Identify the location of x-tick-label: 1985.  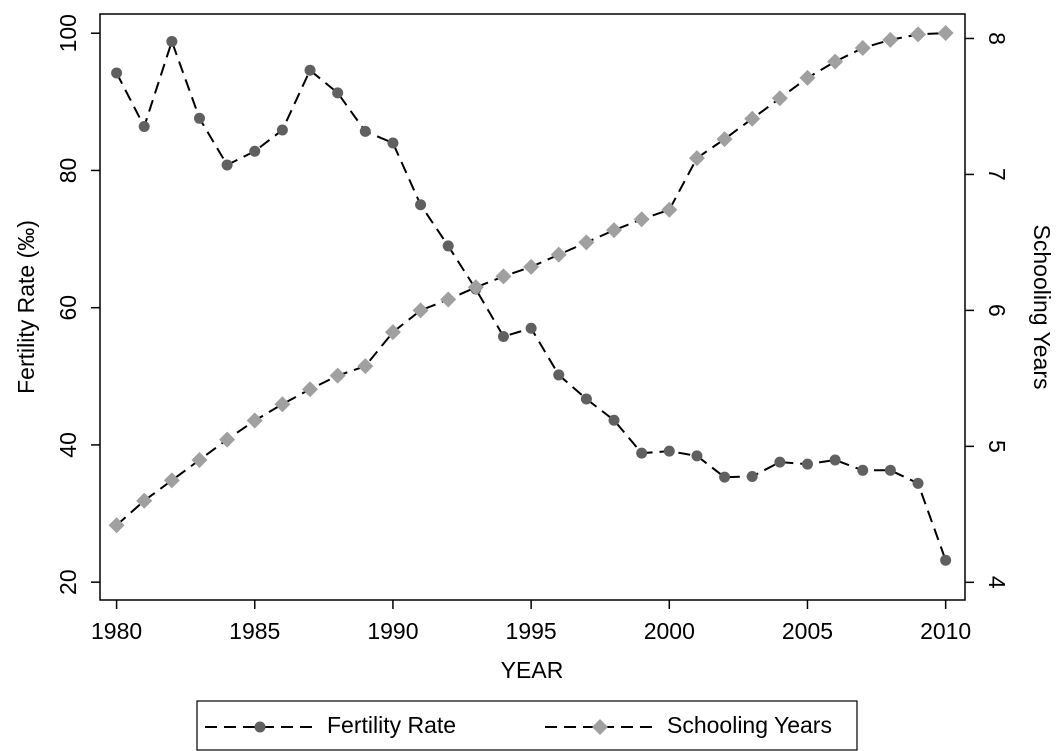
(254, 631).